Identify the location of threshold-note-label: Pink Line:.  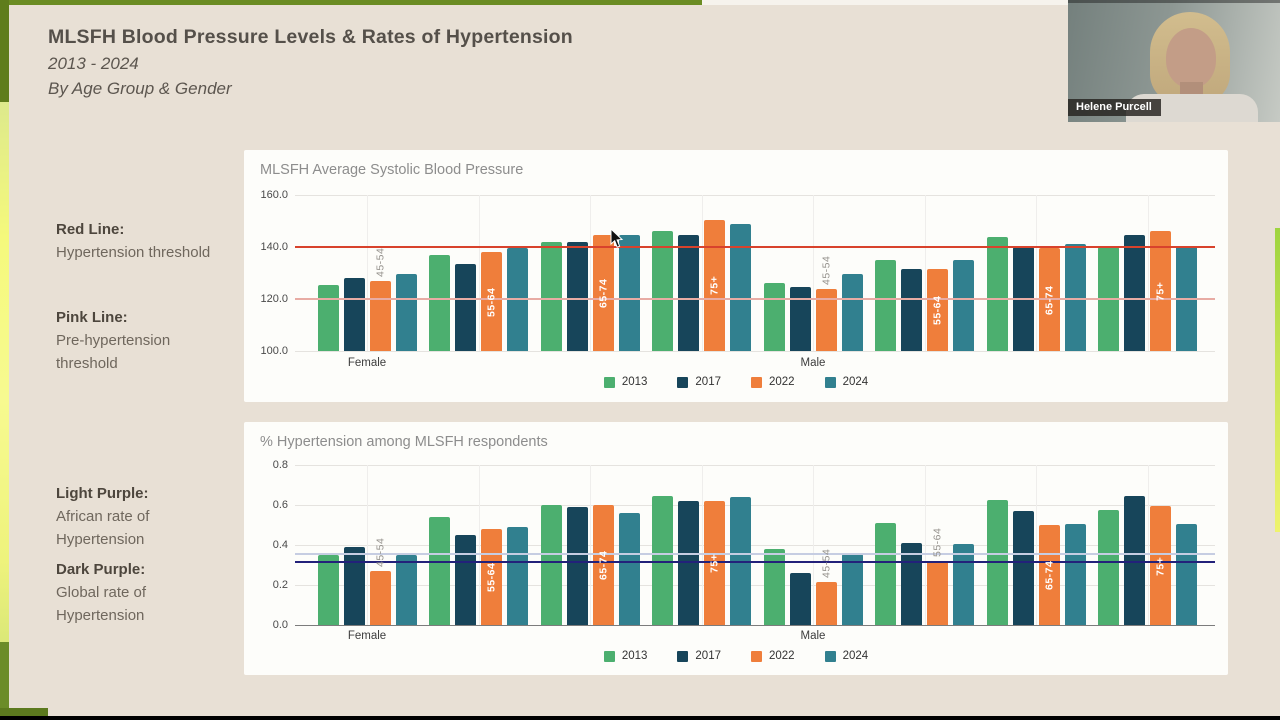
(92, 317).